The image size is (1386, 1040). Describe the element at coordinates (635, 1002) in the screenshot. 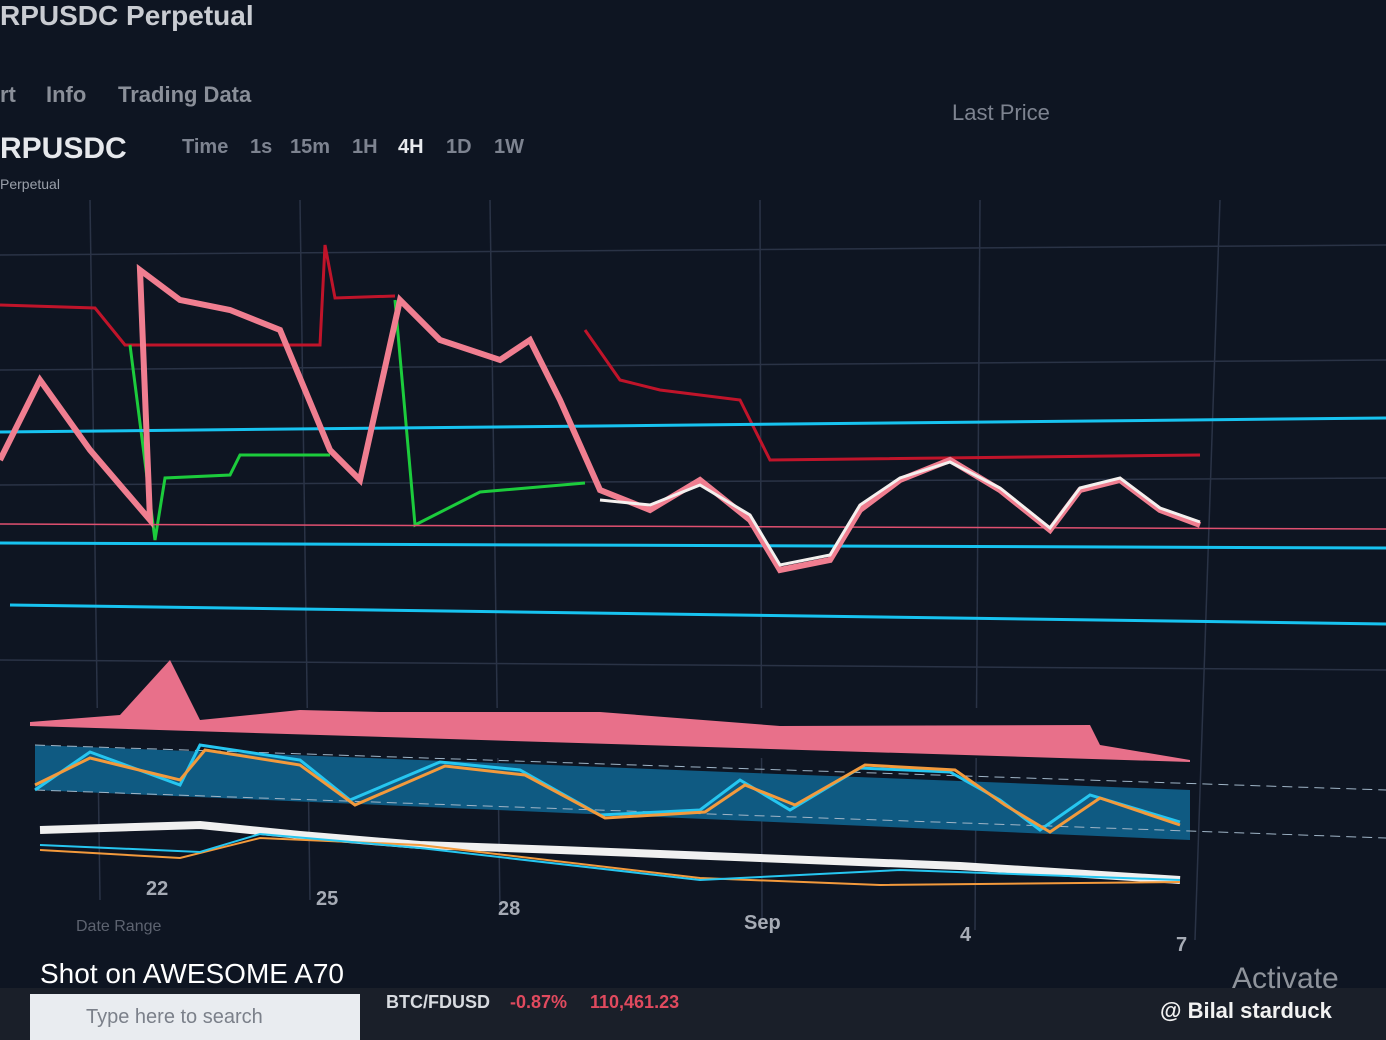

I see `ticker-price: 110,461.23` at that location.